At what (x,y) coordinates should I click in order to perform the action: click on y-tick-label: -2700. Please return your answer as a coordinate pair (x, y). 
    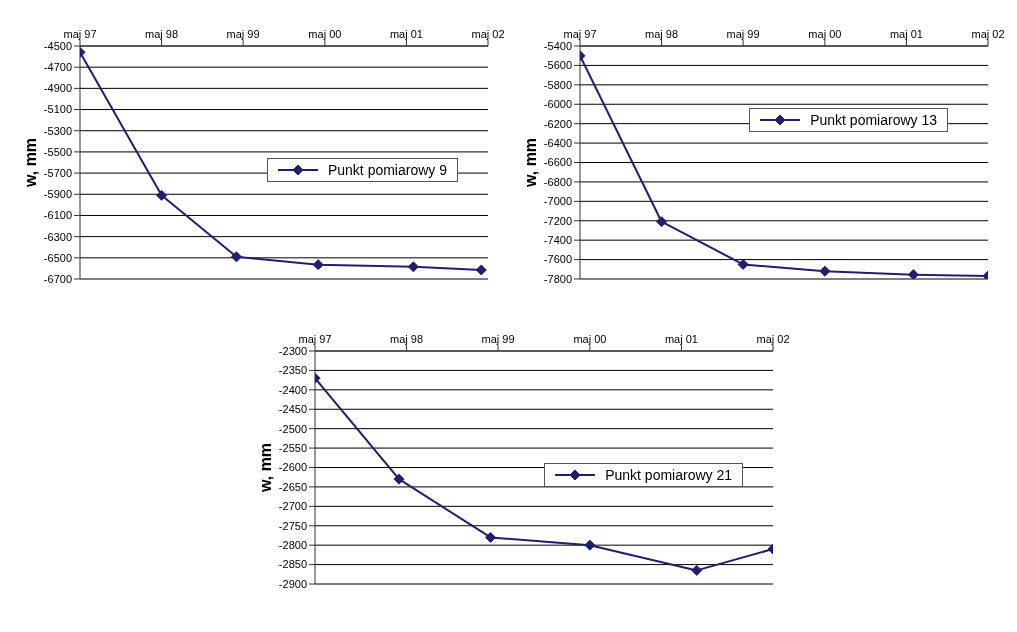
    Looking at the image, I should click on (292, 506).